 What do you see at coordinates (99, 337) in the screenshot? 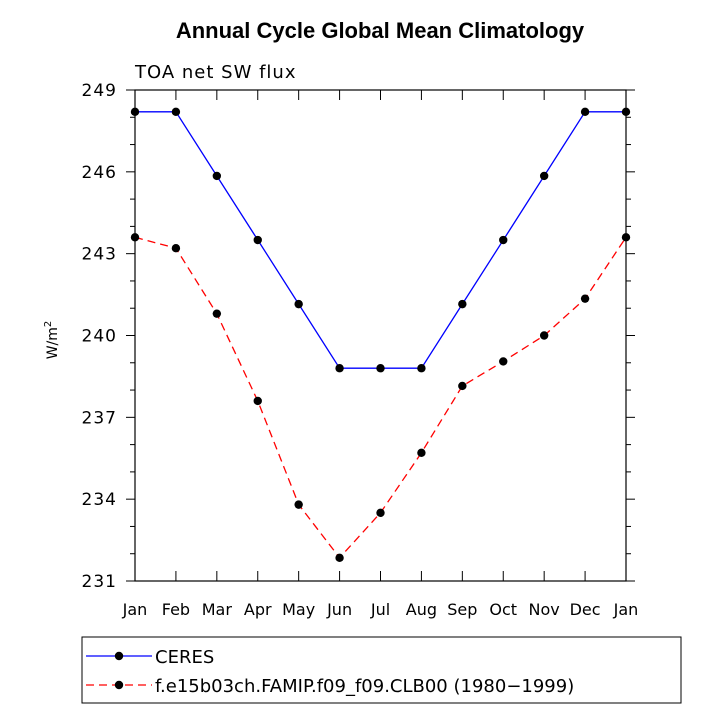
I see `y-tick-label: 240` at bounding box center [99, 337].